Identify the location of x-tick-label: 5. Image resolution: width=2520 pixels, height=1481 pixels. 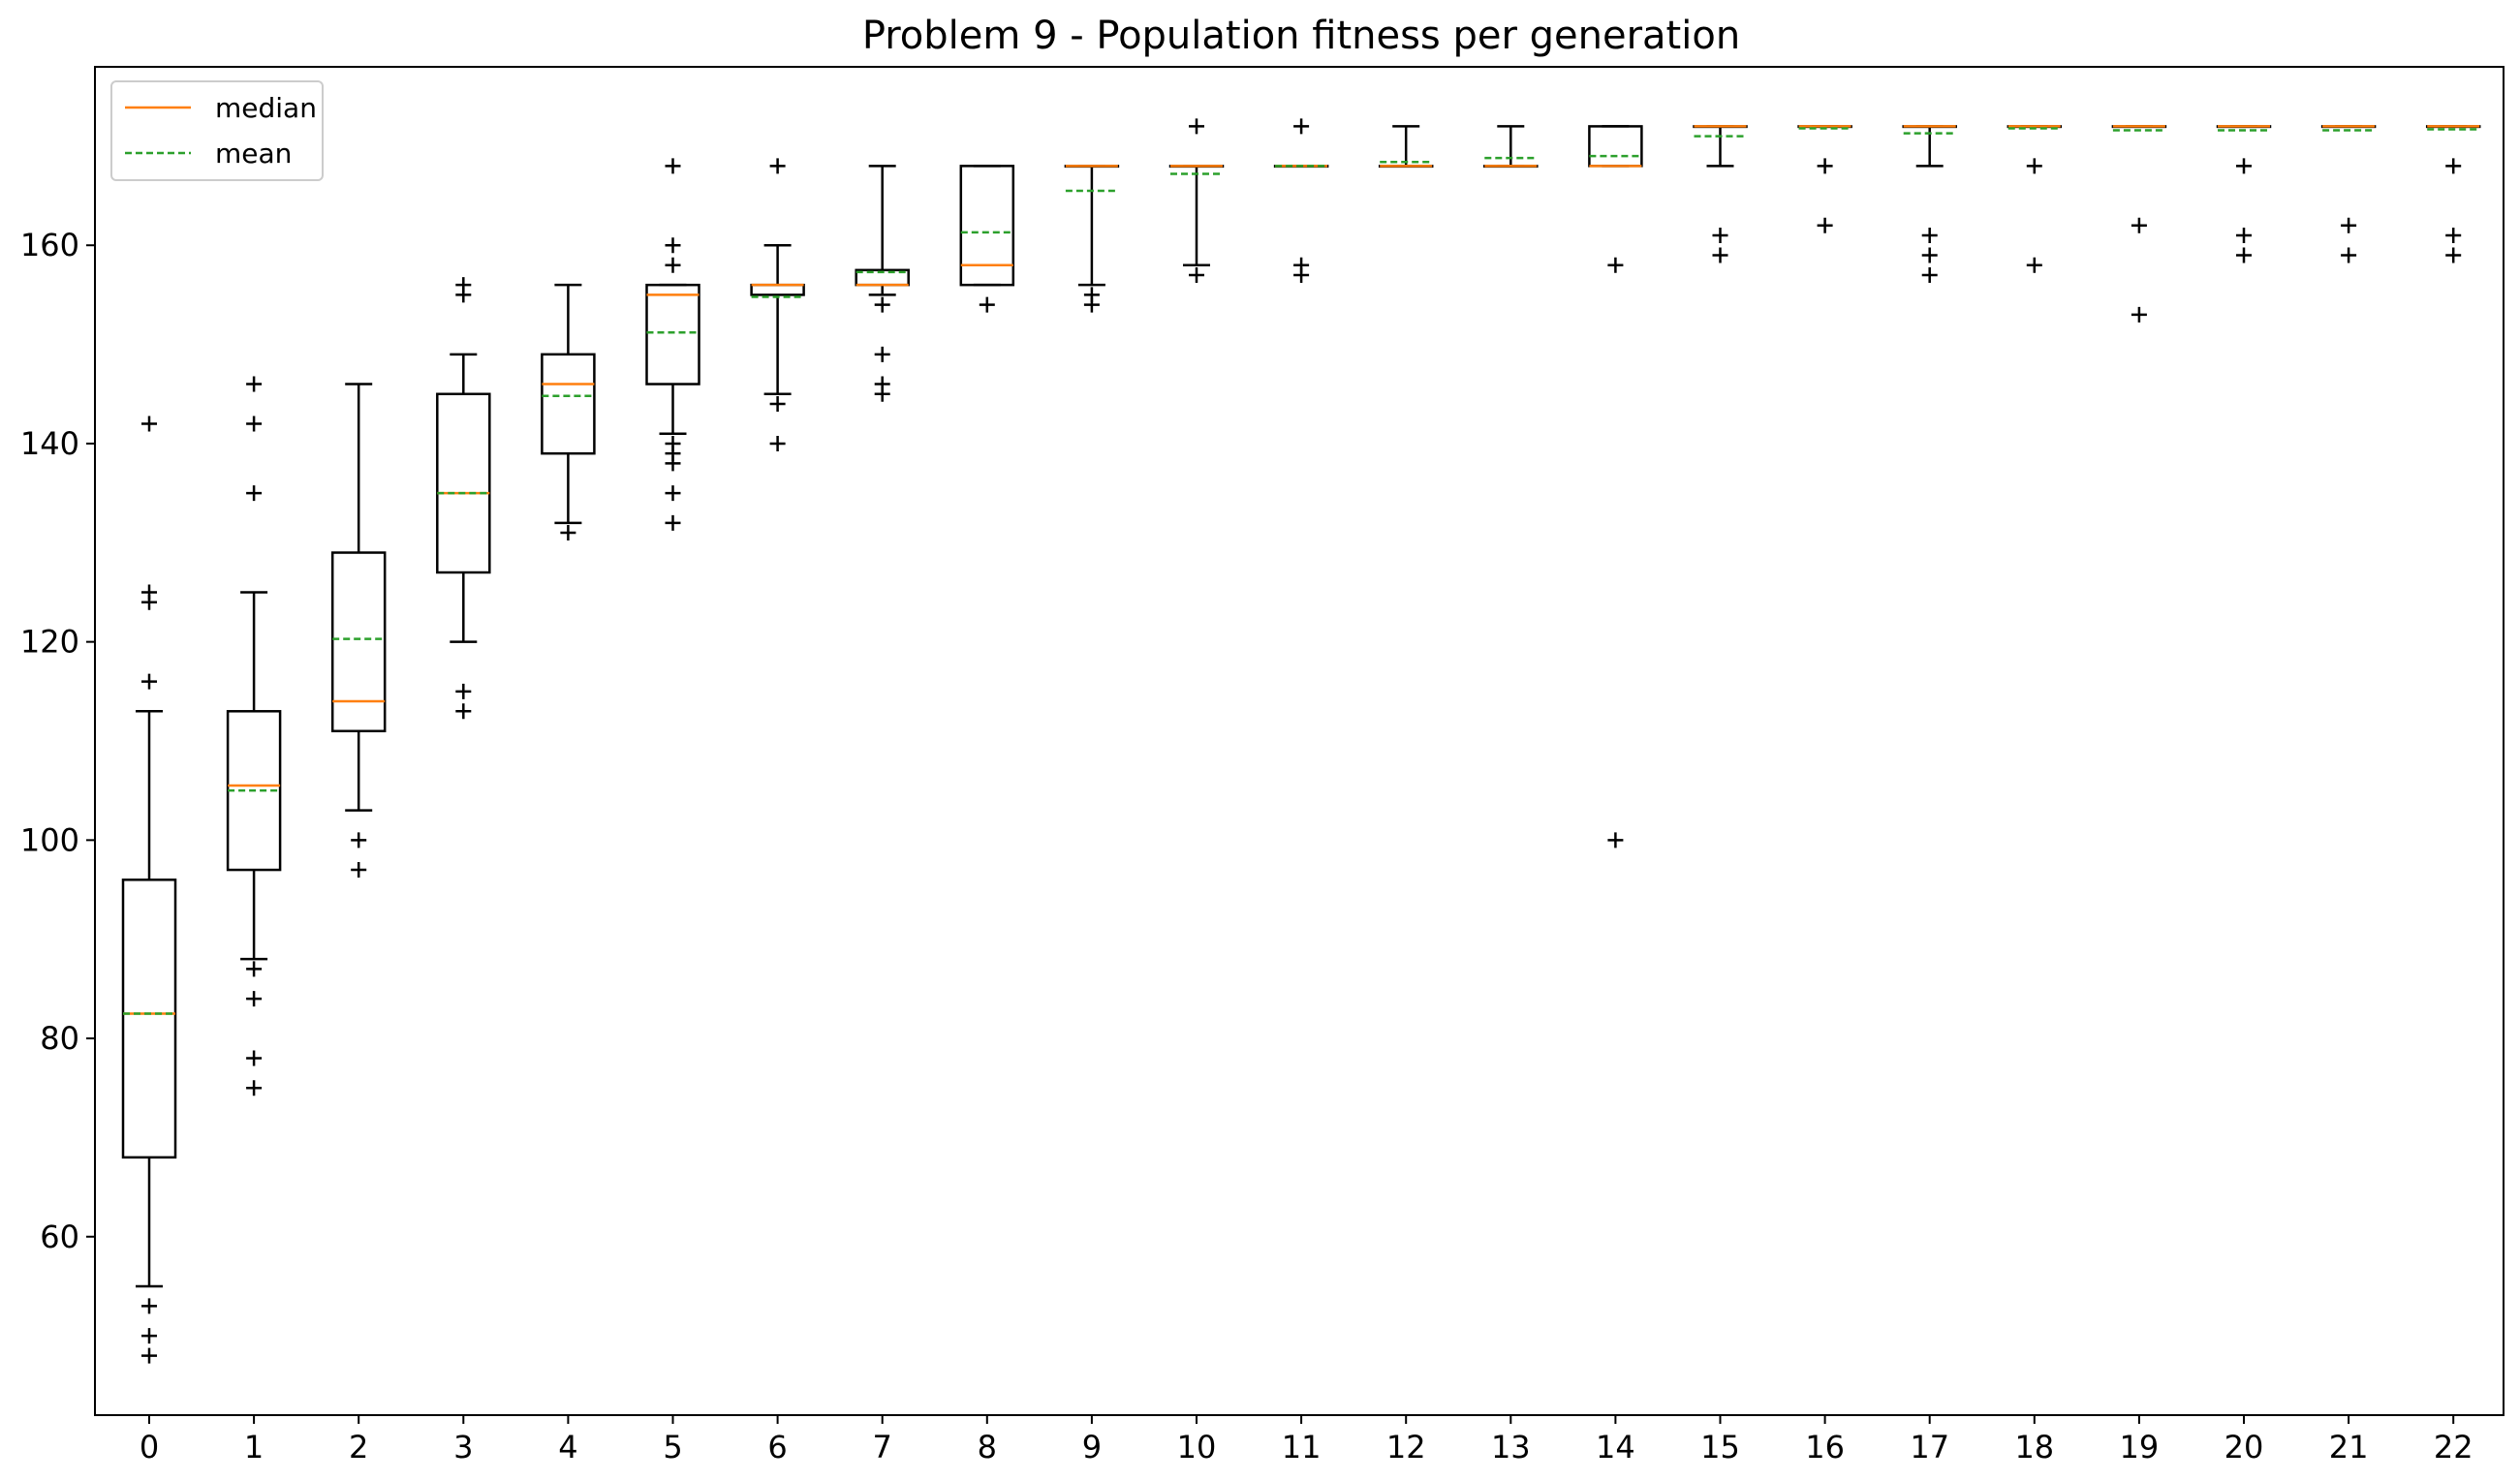
(672, 1447).